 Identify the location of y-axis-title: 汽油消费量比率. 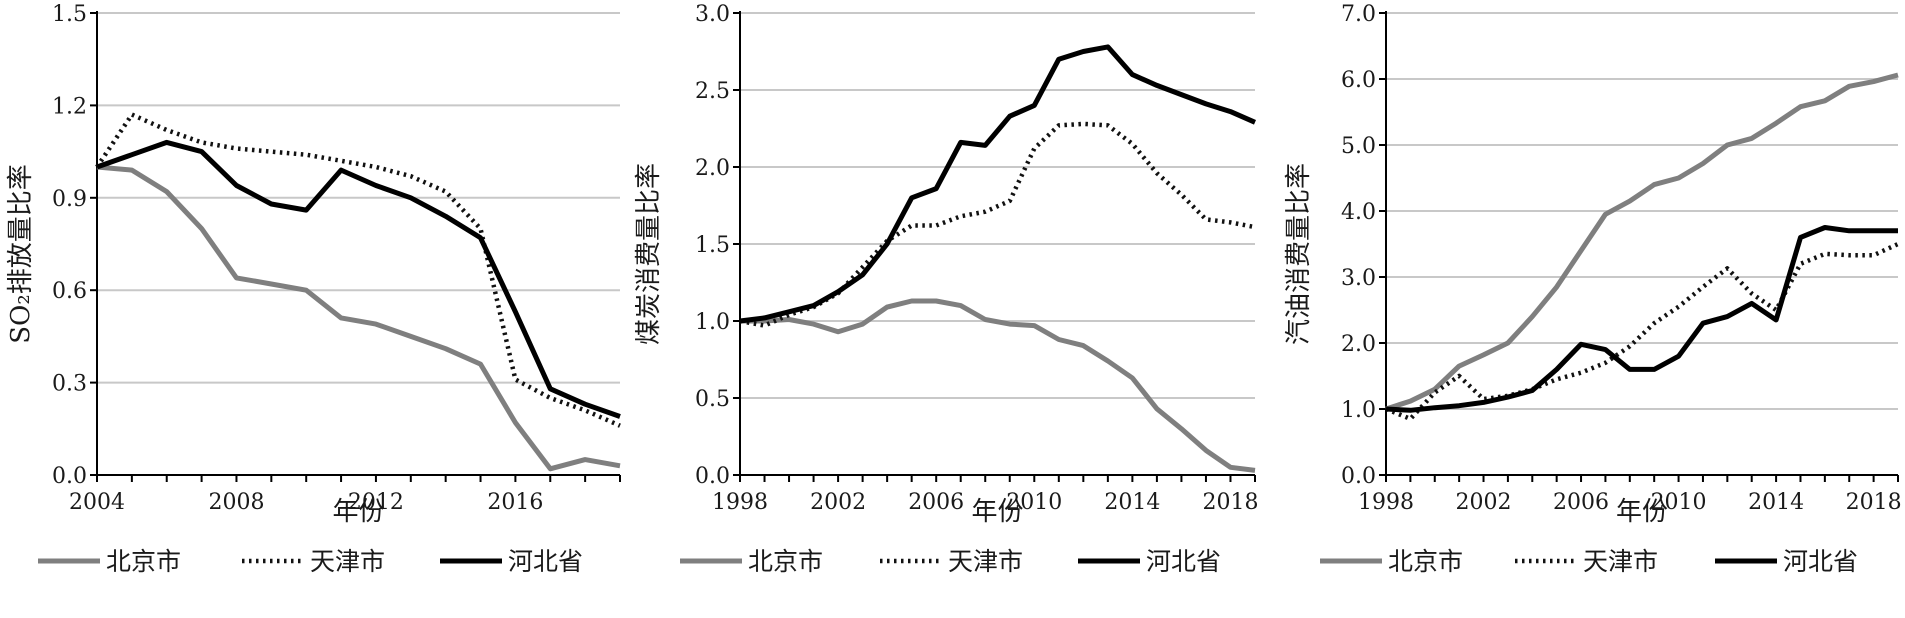
(1299, 254).